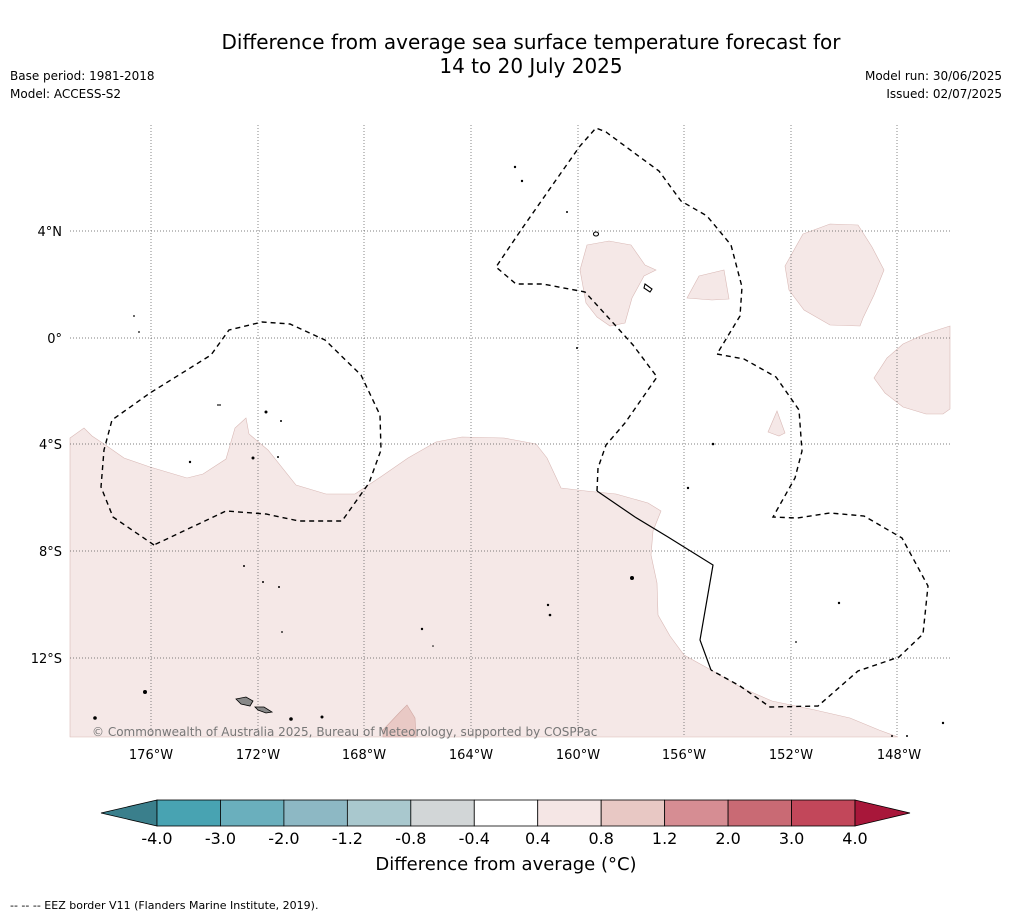  I want to click on lon-label-172w: 172°W, so click(258, 755).